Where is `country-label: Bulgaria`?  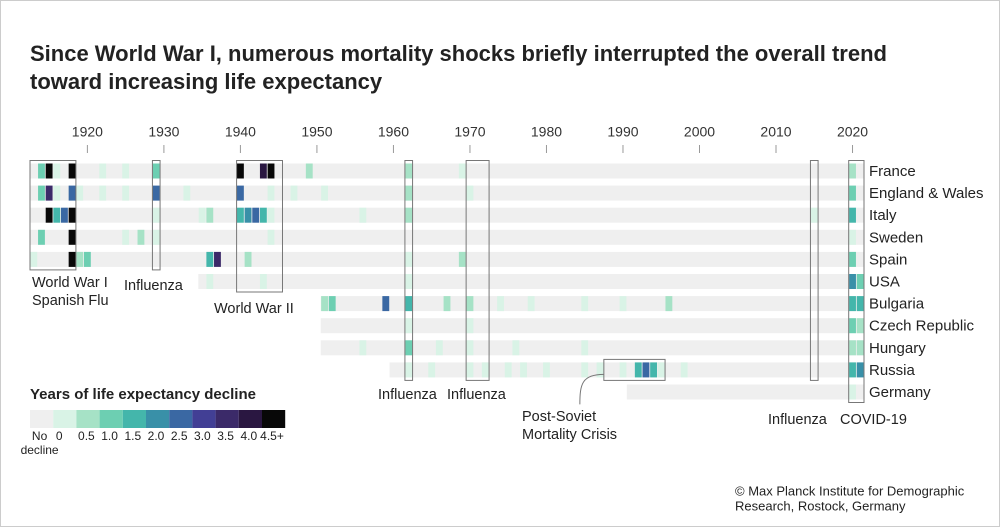 country-label: Bulgaria is located at coordinates (897, 304).